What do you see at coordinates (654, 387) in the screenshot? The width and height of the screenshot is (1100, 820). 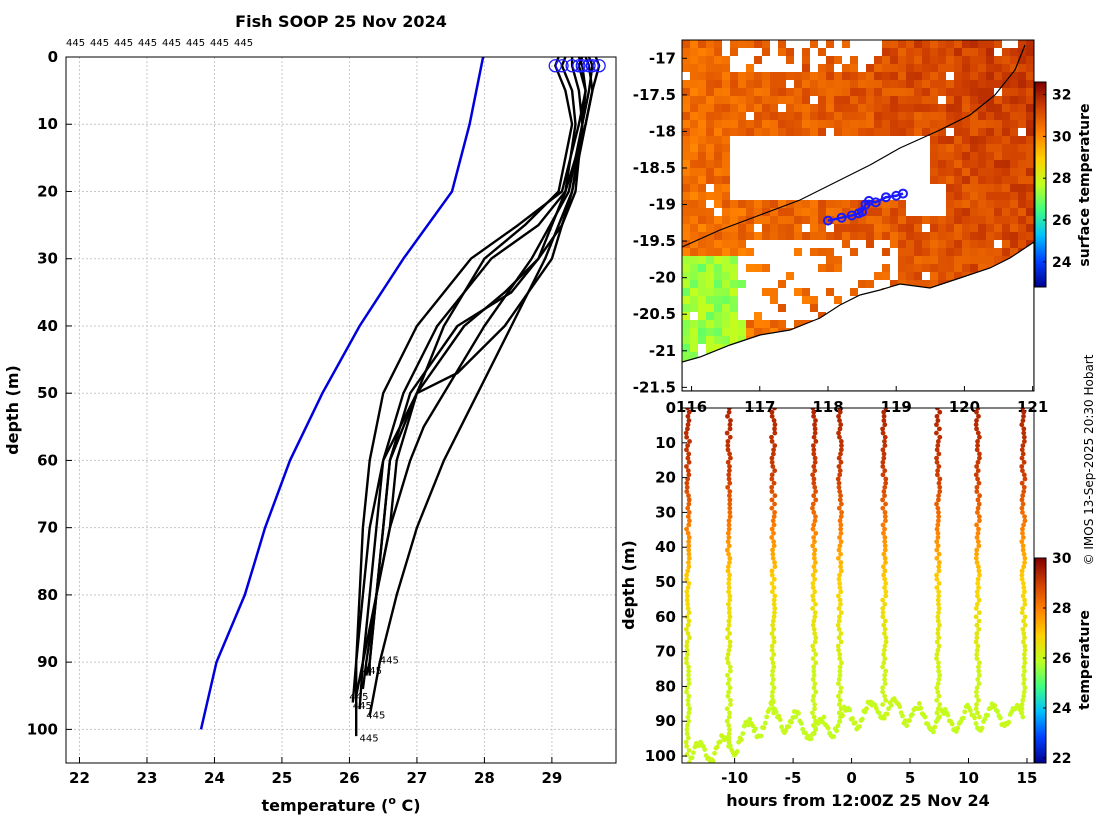 I see `map-y-tick-label-9: -21.5` at bounding box center [654, 387].